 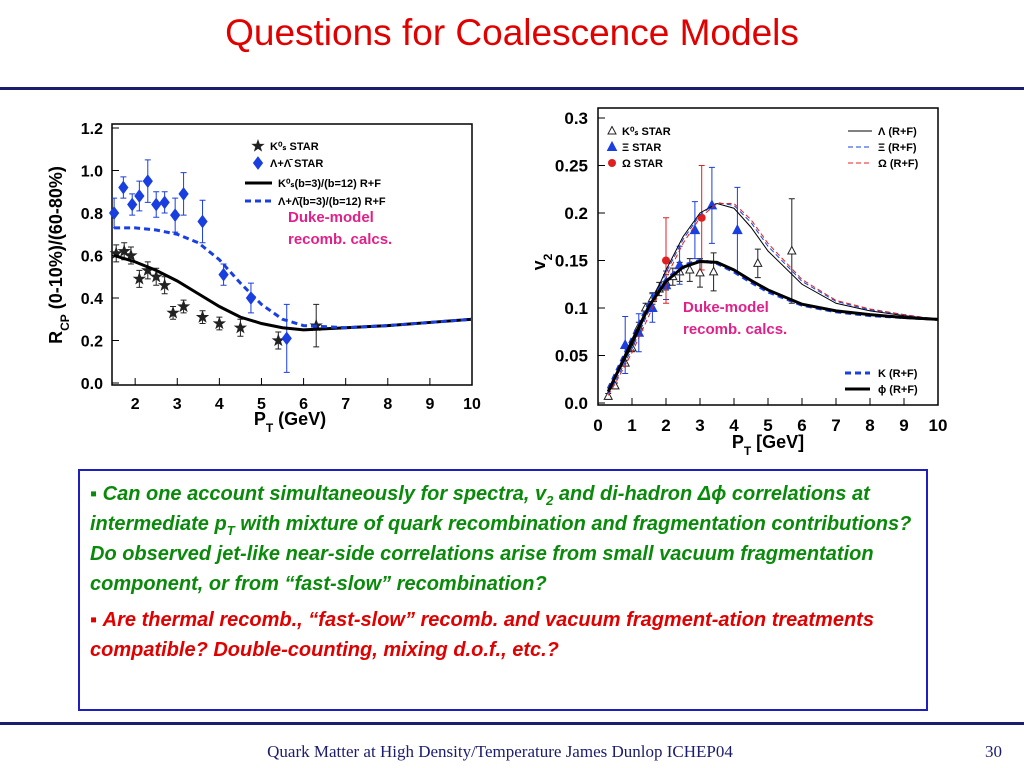 I want to click on y-tick-label: 0.6, so click(x=92, y=257).